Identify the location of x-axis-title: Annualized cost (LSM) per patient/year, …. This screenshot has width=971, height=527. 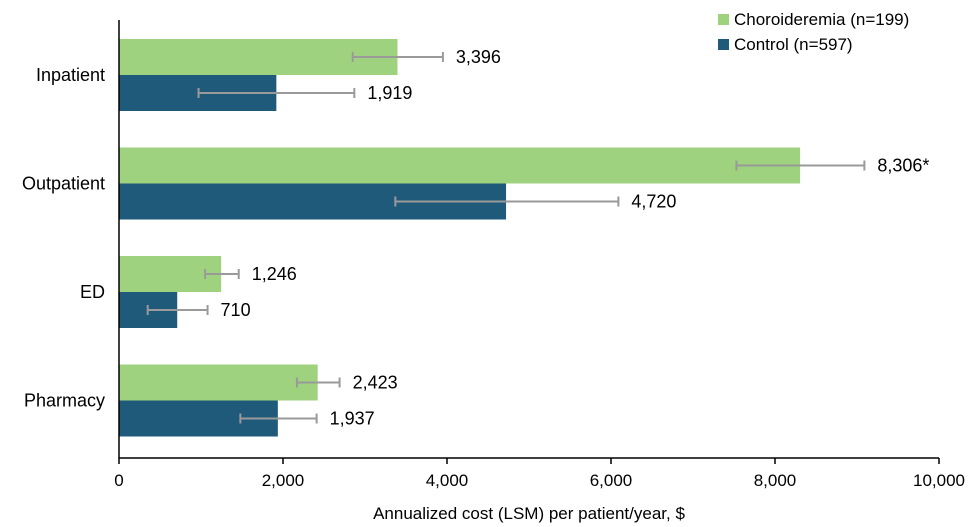
(529, 513).